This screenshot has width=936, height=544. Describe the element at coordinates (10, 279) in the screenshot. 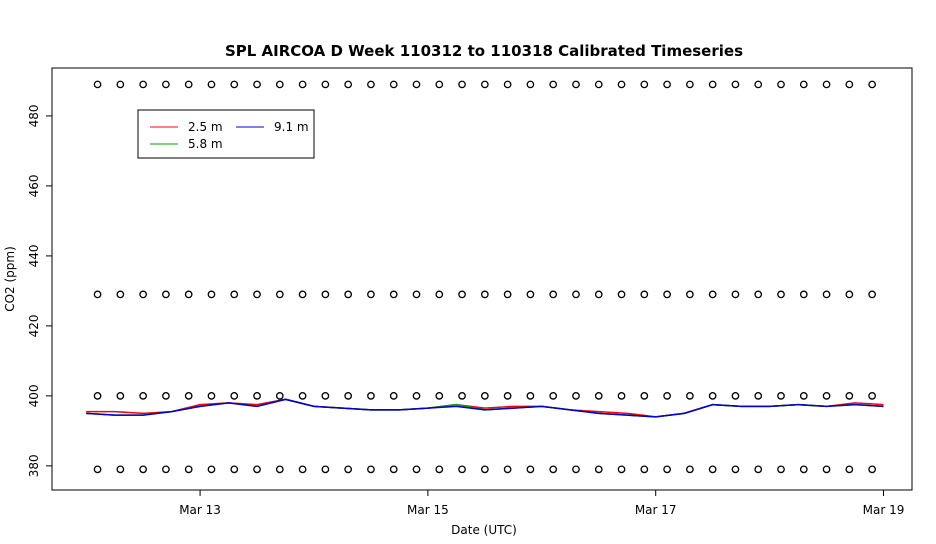

I see `y-axis-label: CO2 (ppm)` at that location.